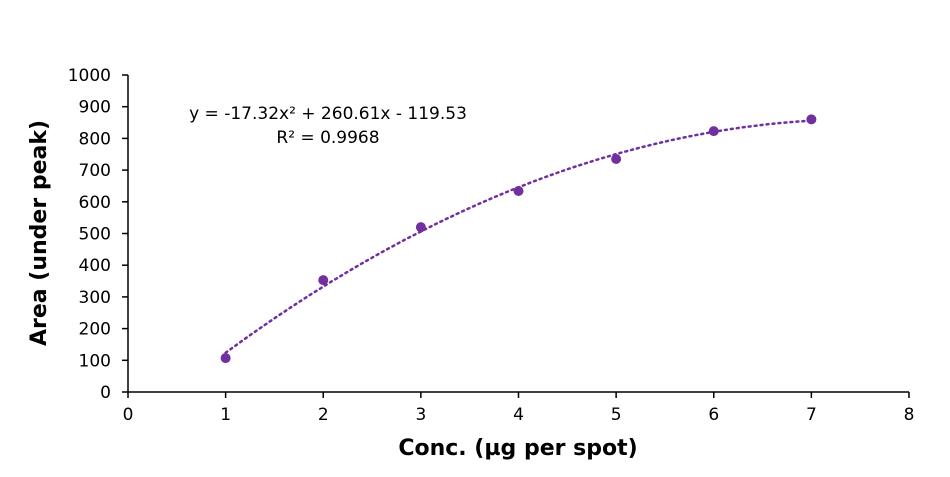 This screenshot has width=950, height=477. Describe the element at coordinates (95, 266) in the screenshot. I see `y-tick-label: 400` at that location.